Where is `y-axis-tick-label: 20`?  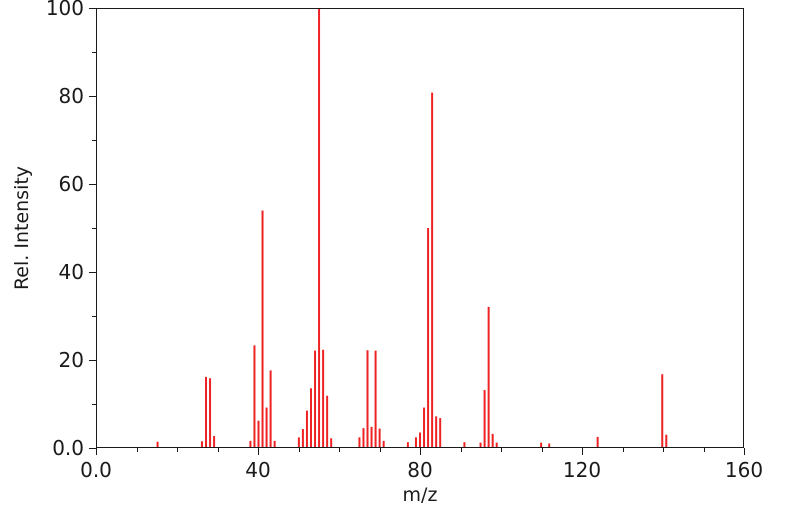 y-axis-tick-label: 20 is located at coordinates (71, 360).